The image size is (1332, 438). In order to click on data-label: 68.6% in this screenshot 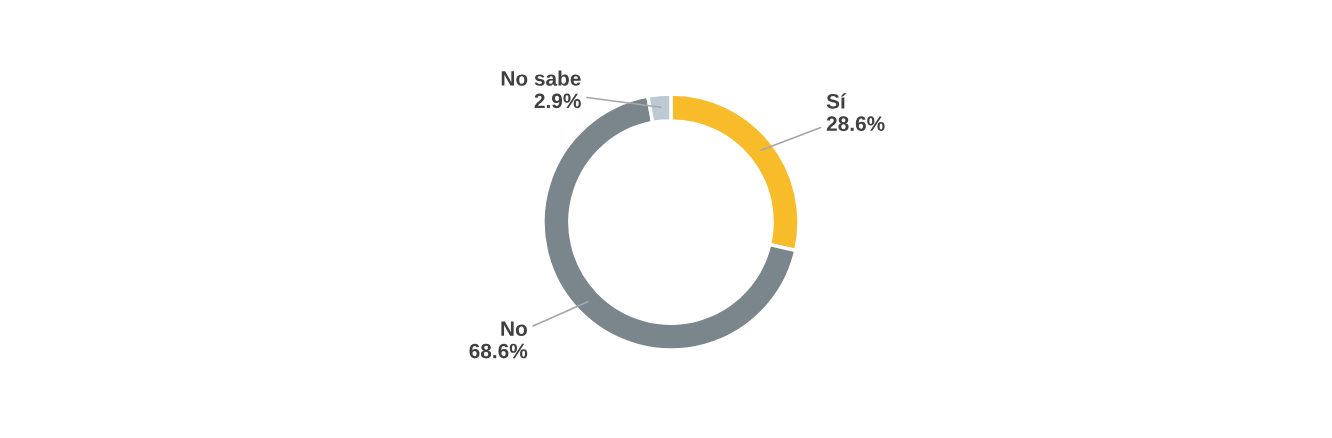, I will do `click(498, 351)`.